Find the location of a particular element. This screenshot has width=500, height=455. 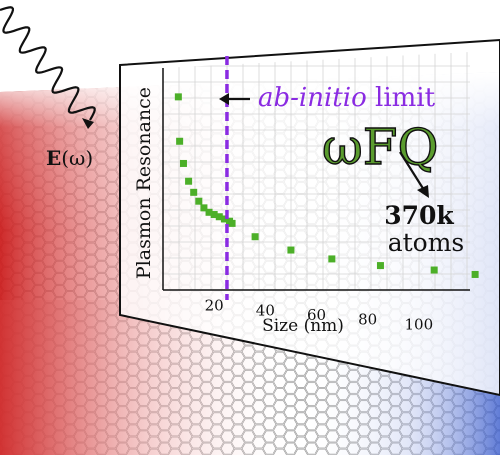

atoms-word: atoms is located at coordinates (426, 242).